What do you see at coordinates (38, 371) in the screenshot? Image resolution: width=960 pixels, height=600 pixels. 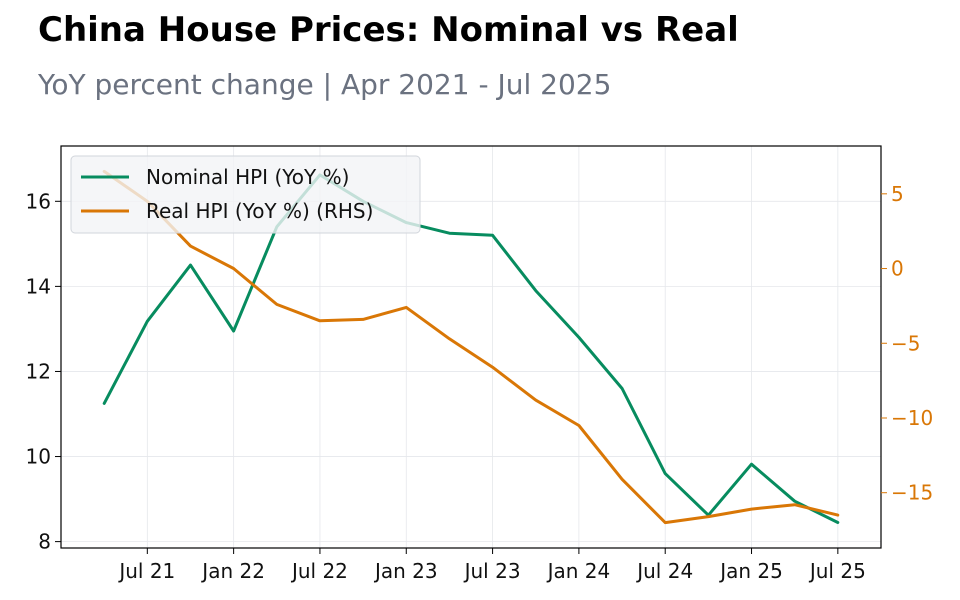 I see `left-y-tick-label: 12` at bounding box center [38, 371].